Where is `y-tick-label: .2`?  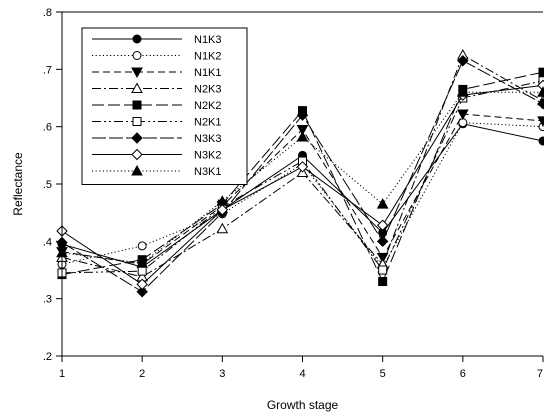
y-tick-label: .2 is located at coordinates (47, 357).